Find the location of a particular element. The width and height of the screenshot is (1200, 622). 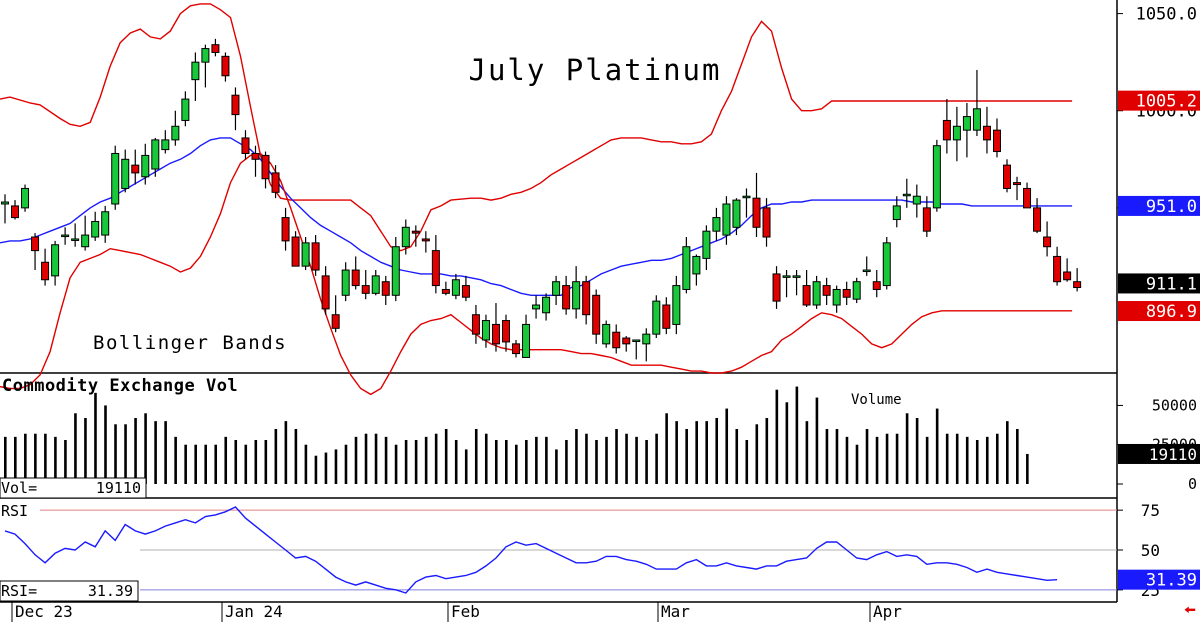

rsi-tick-label: 75 is located at coordinates (1150, 510).